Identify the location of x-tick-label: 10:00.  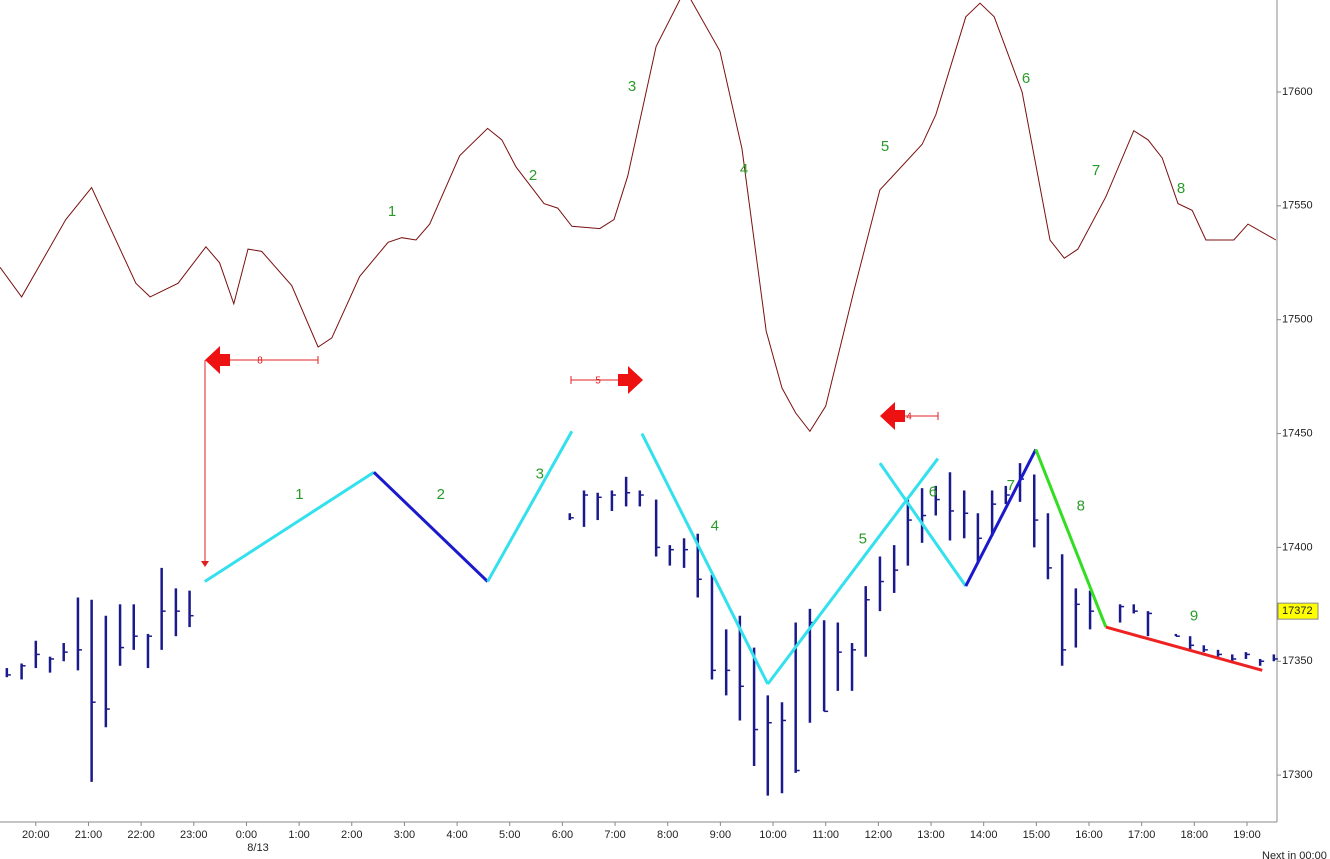
(773, 835).